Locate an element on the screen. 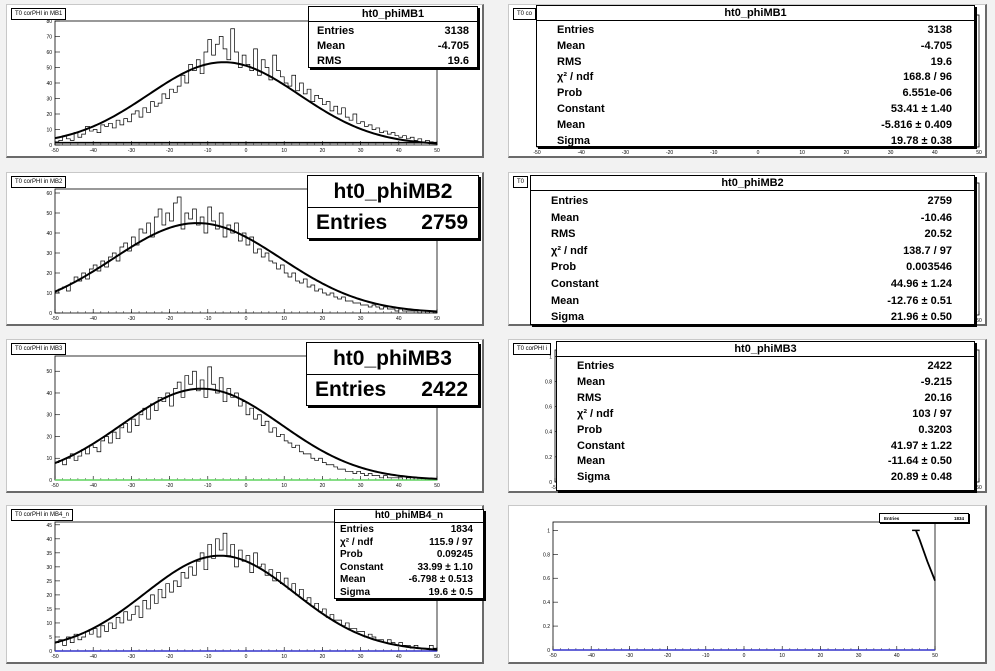 Image resolution: width=995 pixels, height=671 pixels. y-tick-label: 0 is located at coordinates (548, 651).